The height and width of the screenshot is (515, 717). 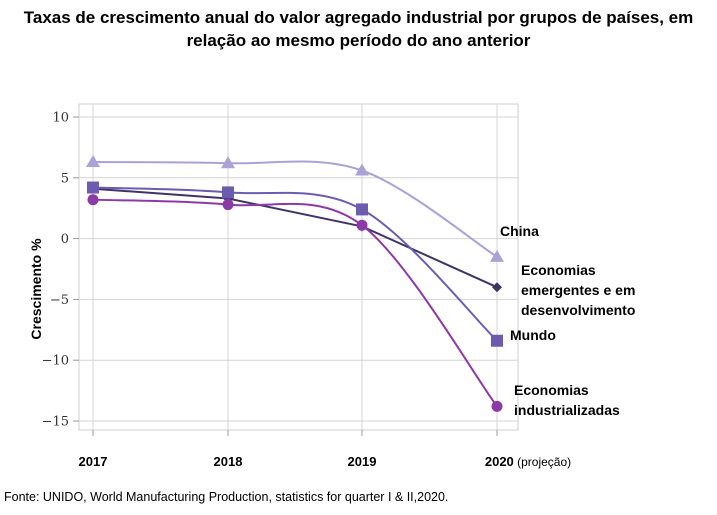 I want to click on x-tick-label: 2020 (projeção), so click(x=528, y=461).